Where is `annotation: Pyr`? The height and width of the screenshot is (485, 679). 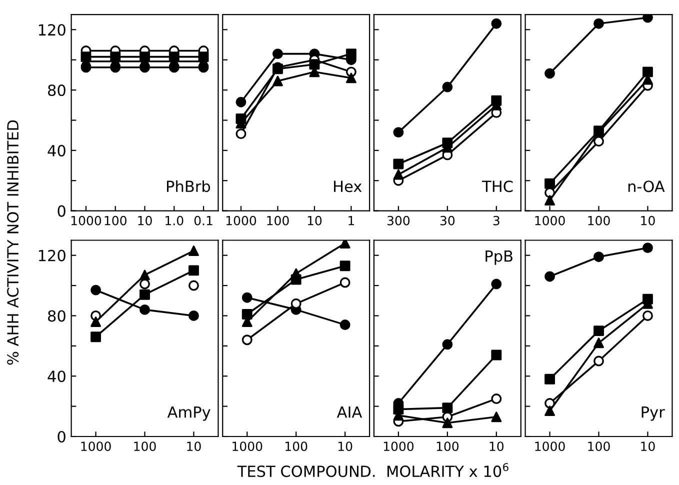
annotation: Pyr is located at coordinates (653, 413).